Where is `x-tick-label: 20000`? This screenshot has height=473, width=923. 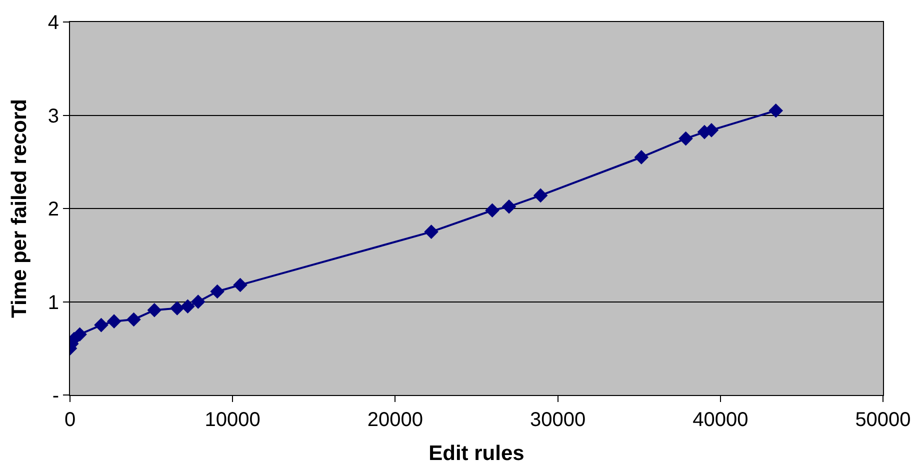
x-tick-label: 20000 is located at coordinates (395, 420).